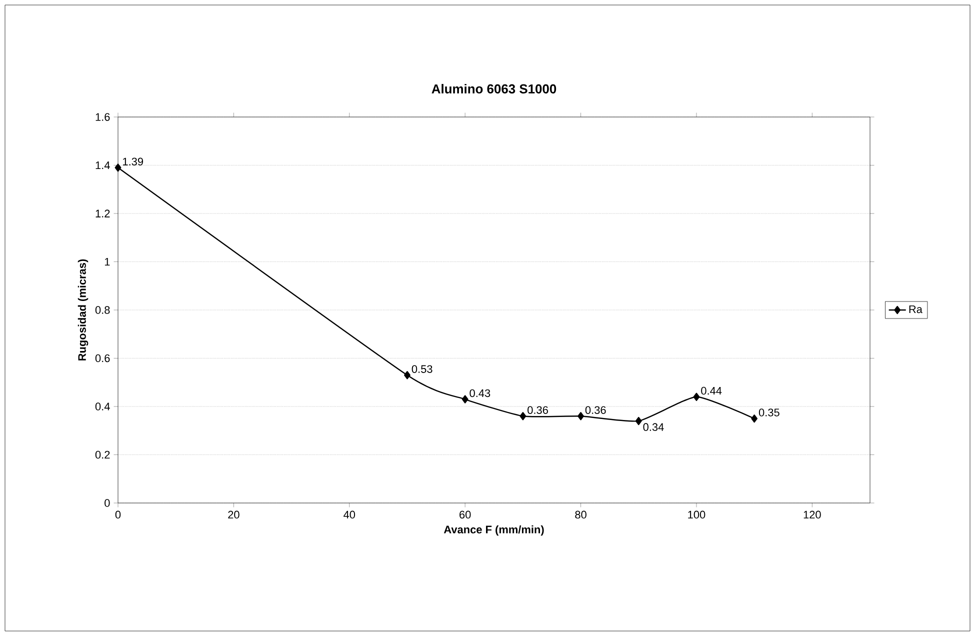 This screenshot has height=636, width=975. What do you see at coordinates (422, 369) in the screenshot?
I see `data-label: 0.53` at bounding box center [422, 369].